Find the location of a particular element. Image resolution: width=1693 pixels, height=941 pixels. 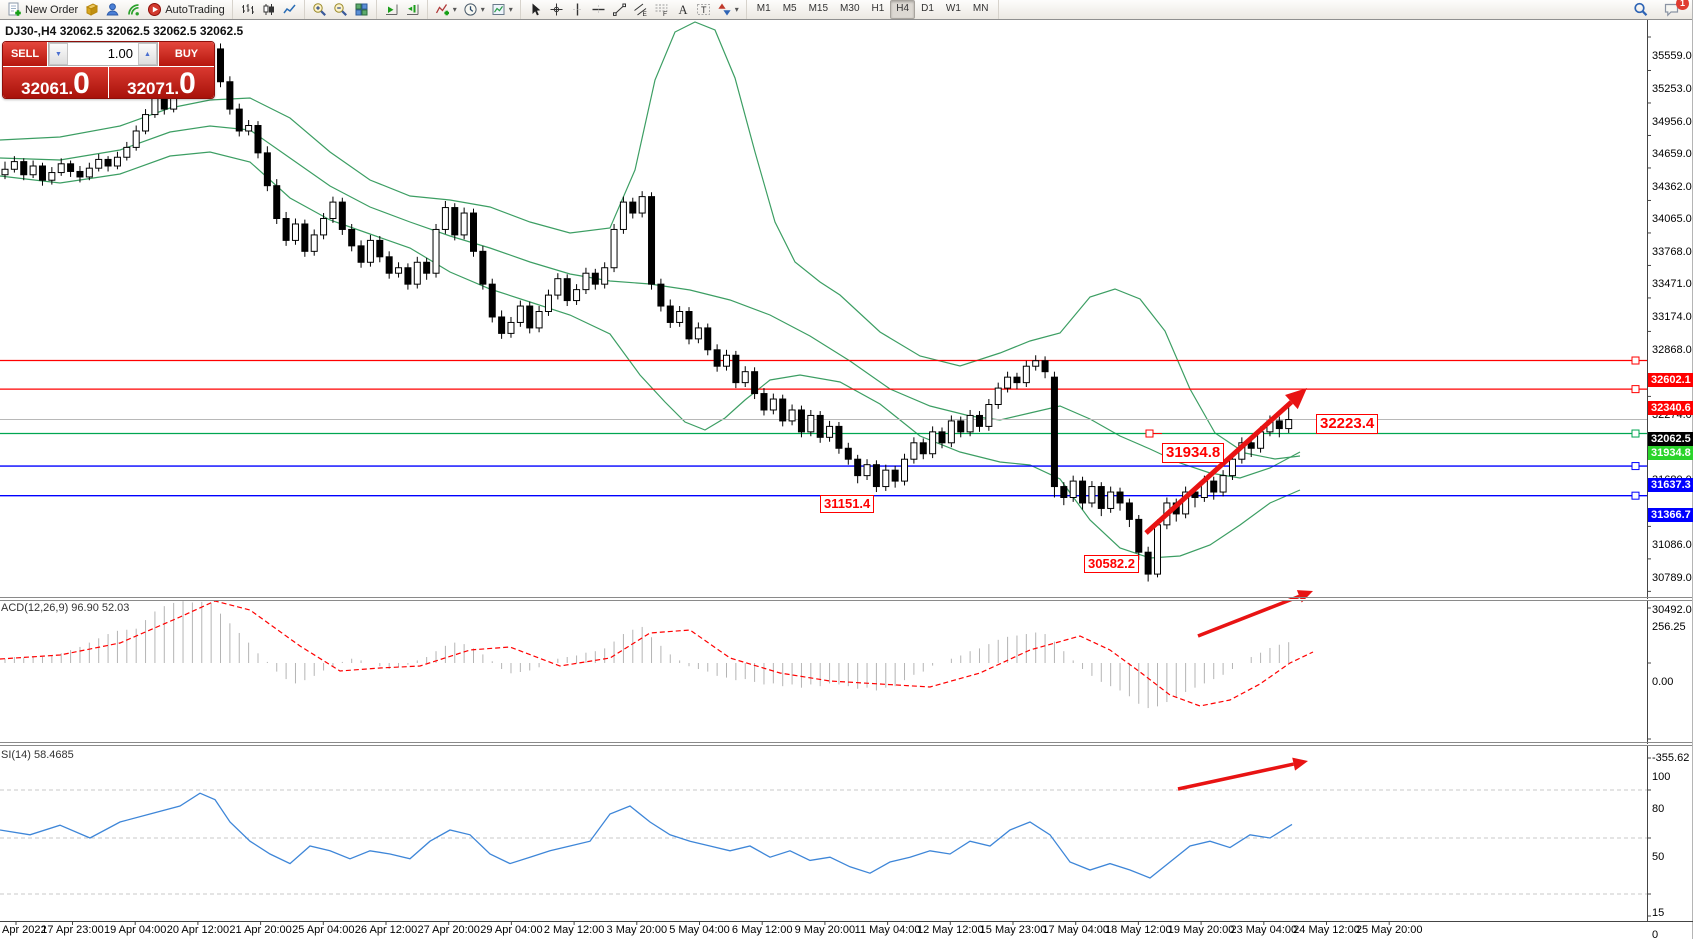

timeframe-m5-button: M5 is located at coordinates (789, 8).